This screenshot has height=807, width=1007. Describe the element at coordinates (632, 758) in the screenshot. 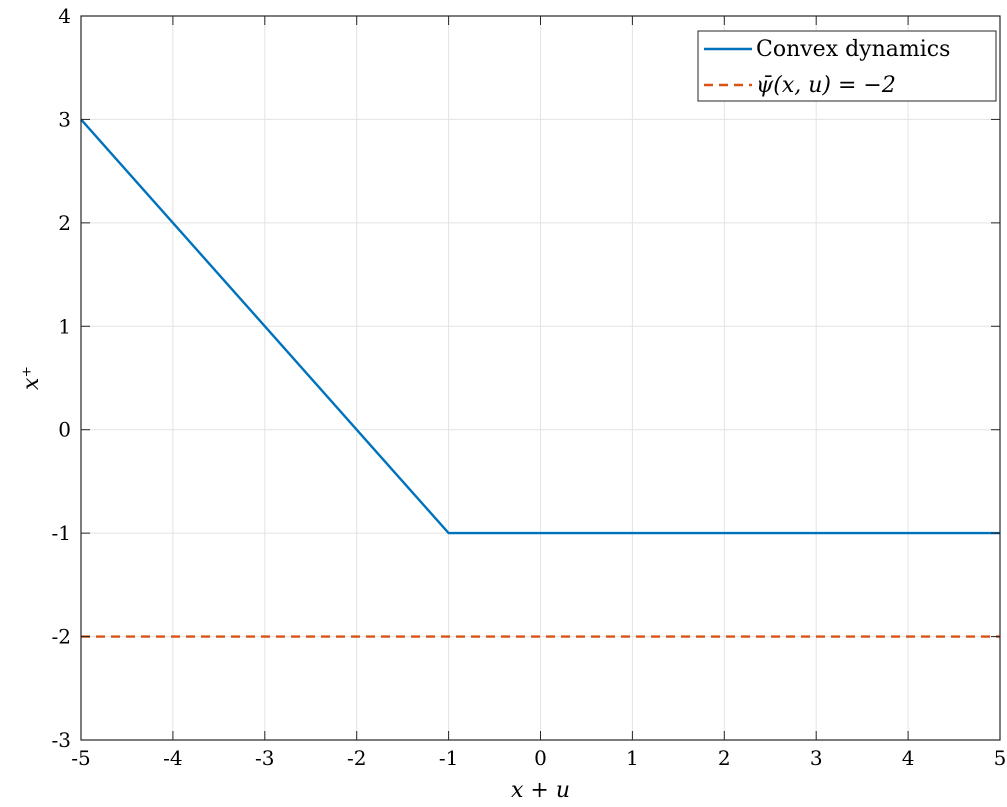

I see `x-tick-label: 1` at that location.